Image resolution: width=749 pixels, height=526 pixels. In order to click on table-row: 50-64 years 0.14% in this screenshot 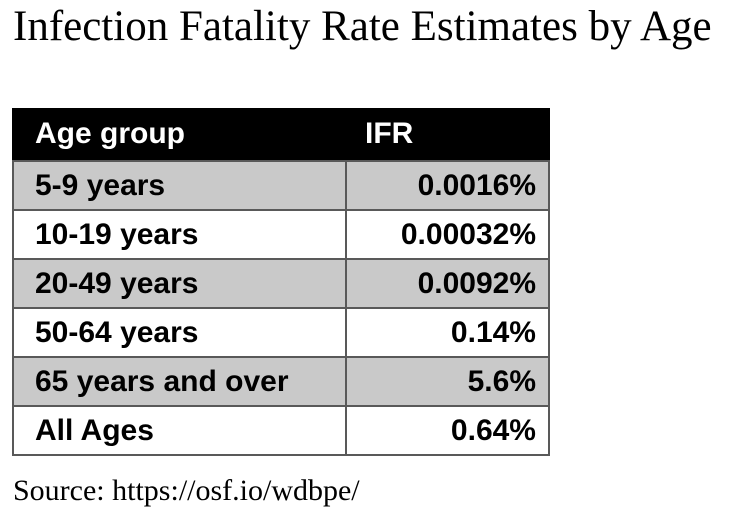, I will do `click(281, 332)`.